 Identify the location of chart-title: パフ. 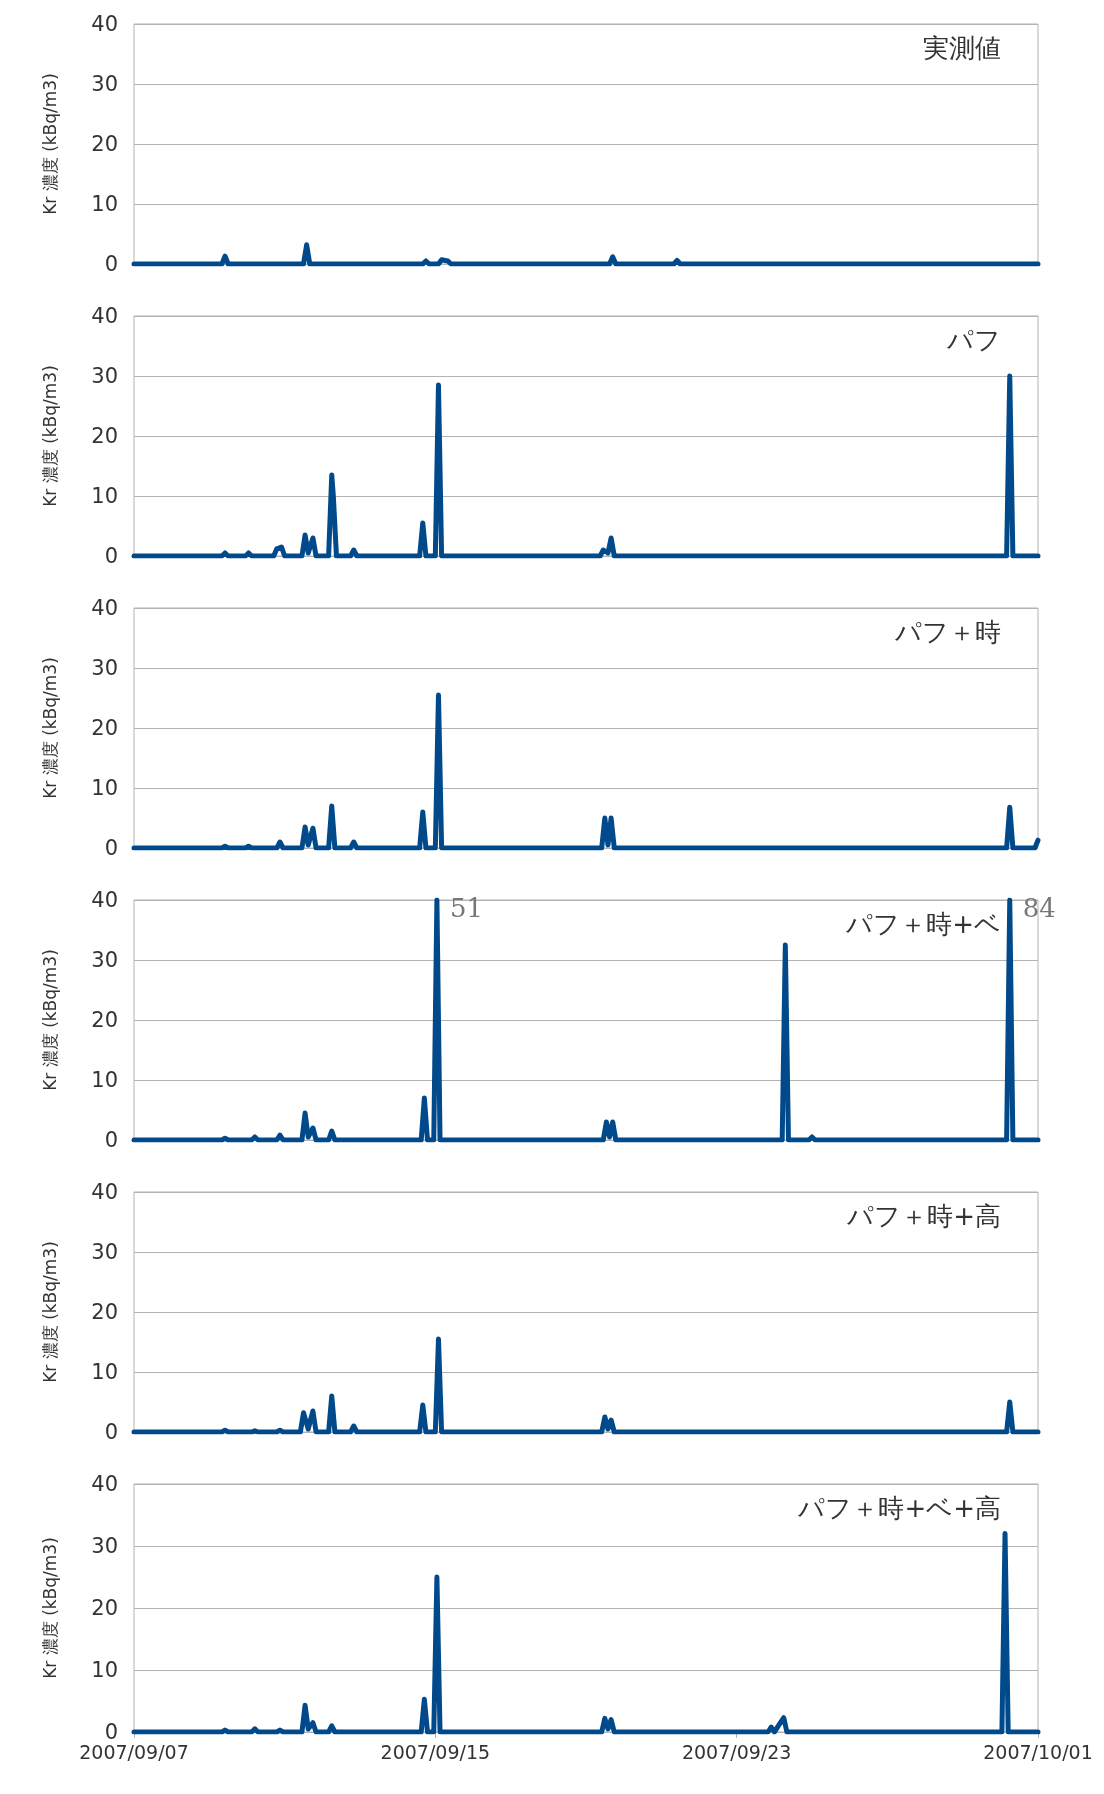
(973, 340).